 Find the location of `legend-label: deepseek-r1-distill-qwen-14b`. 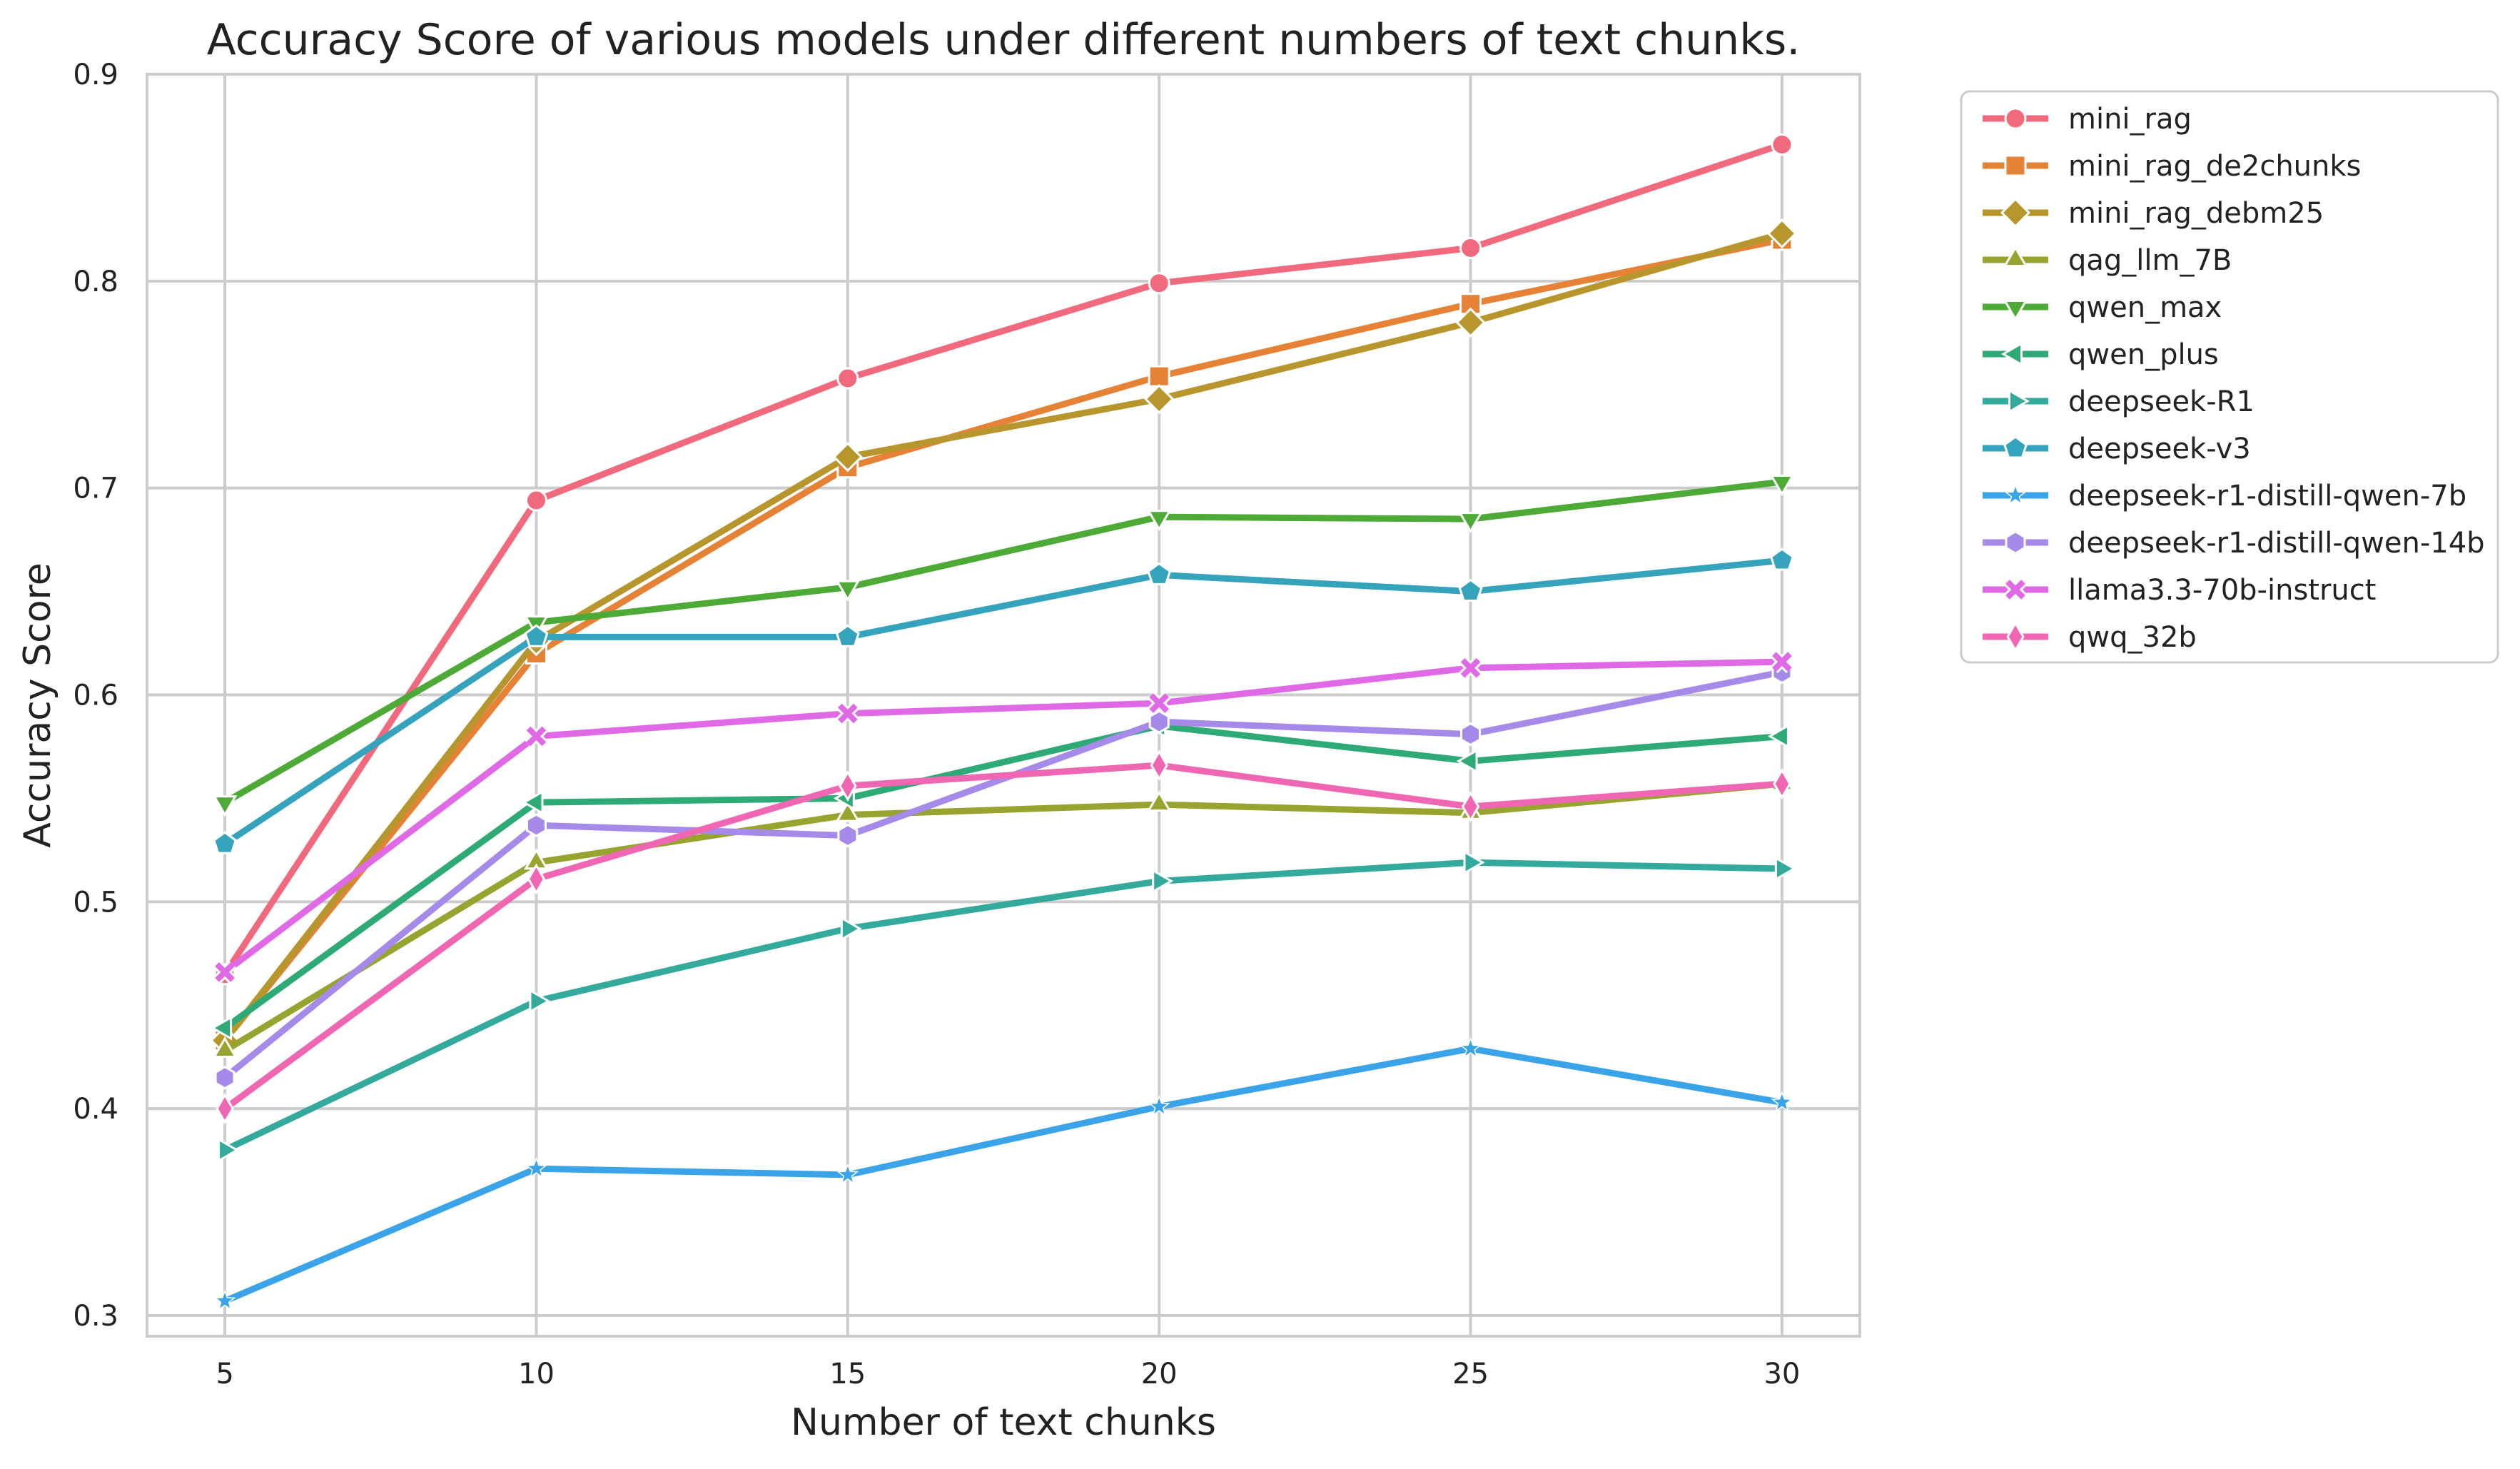

legend-label: deepseek-r1-distill-qwen-14b is located at coordinates (2276, 543).